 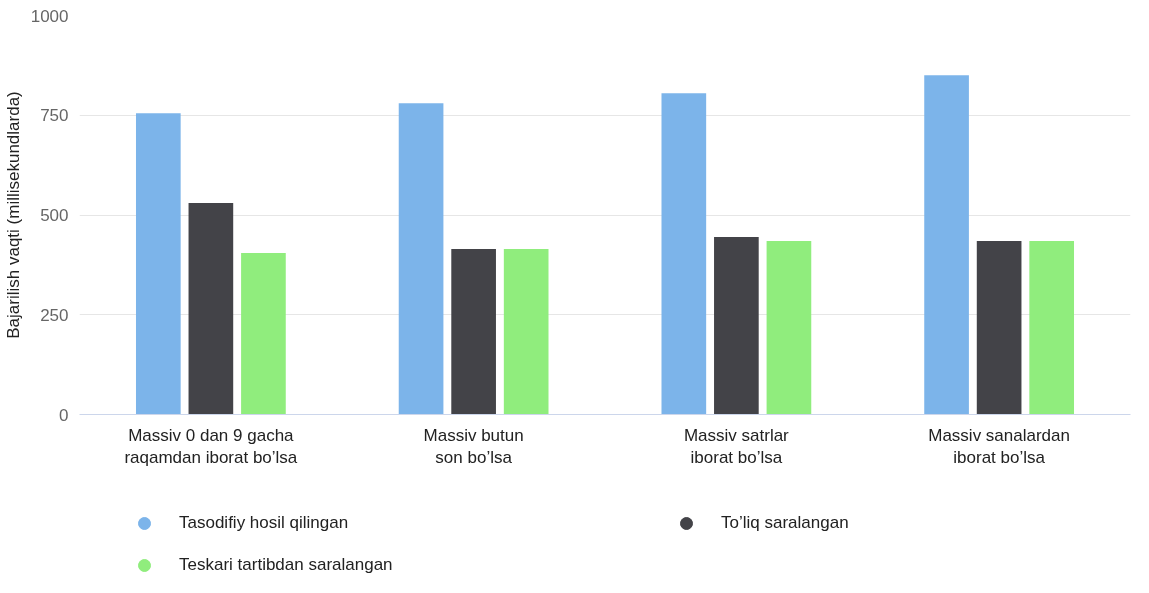 I want to click on x-tick-label: Massiv butun son bo’lsa, so click(x=473, y=446).